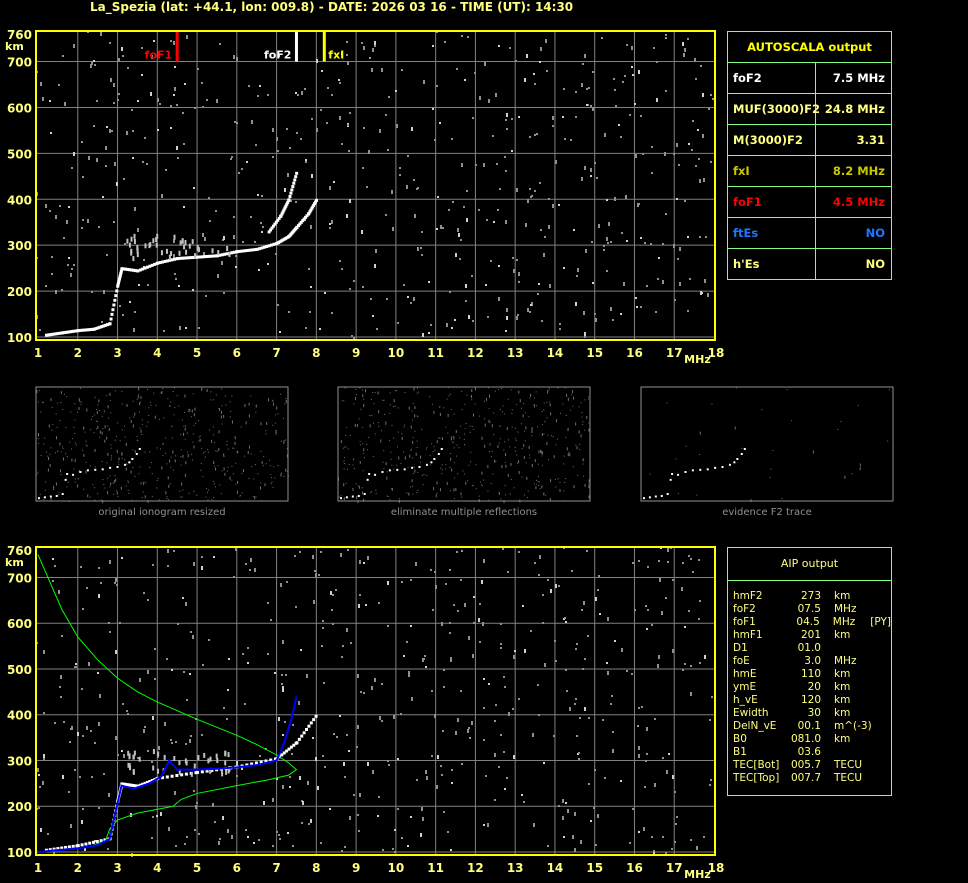 The width and height of the screenshot is (968, 883). Describe the element at coordinates (809, 202) in the screenshot. I see `autoscala-row: foF1 4.5 MHz` at that location.